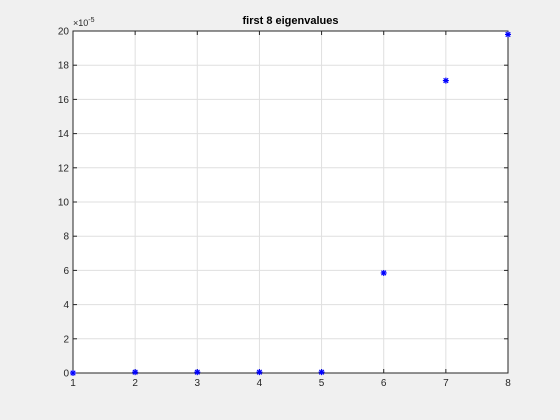  Describe the element at coordinates (64, 32) in the screenshot. I see `y-tick-label: 20` at that location.